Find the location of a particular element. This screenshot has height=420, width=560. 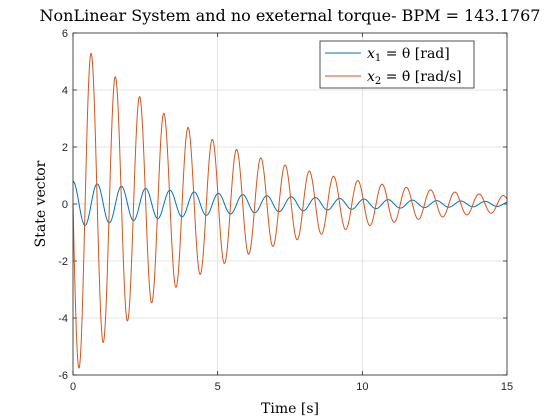

legend-box is located at coordinates (397, 64).